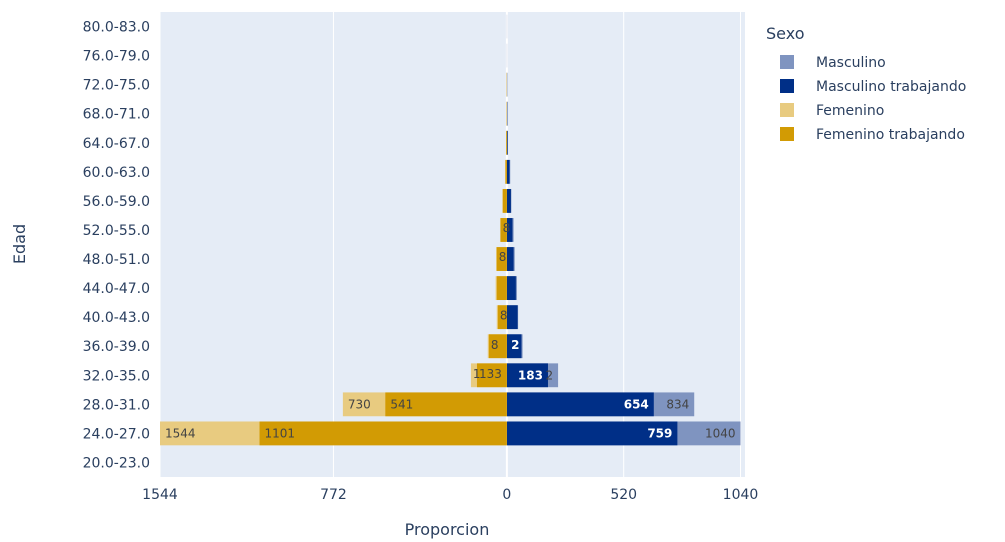  I want to click on data-label: 1, so click(477, 374).